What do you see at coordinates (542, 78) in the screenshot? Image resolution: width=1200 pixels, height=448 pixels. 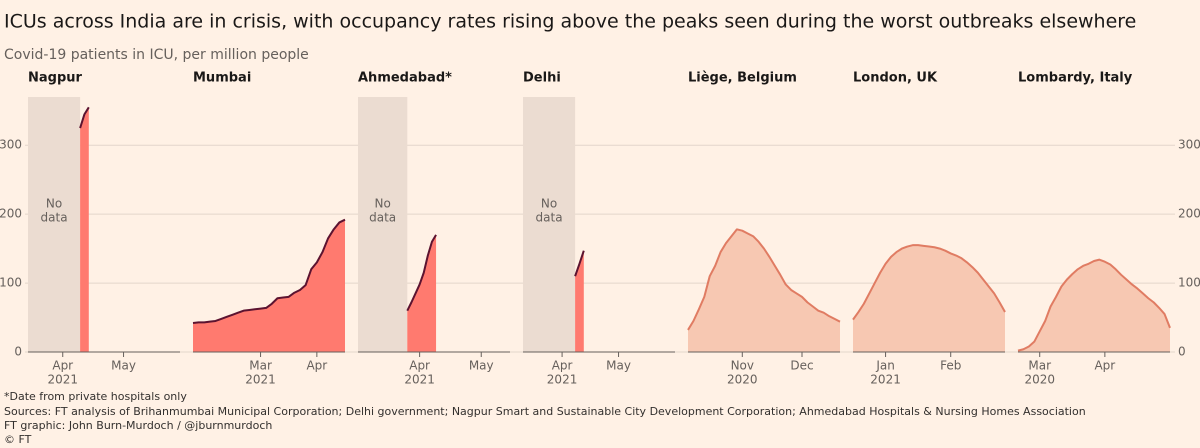 I see `panel-title: Delhi` at bounding box center [542, 78].